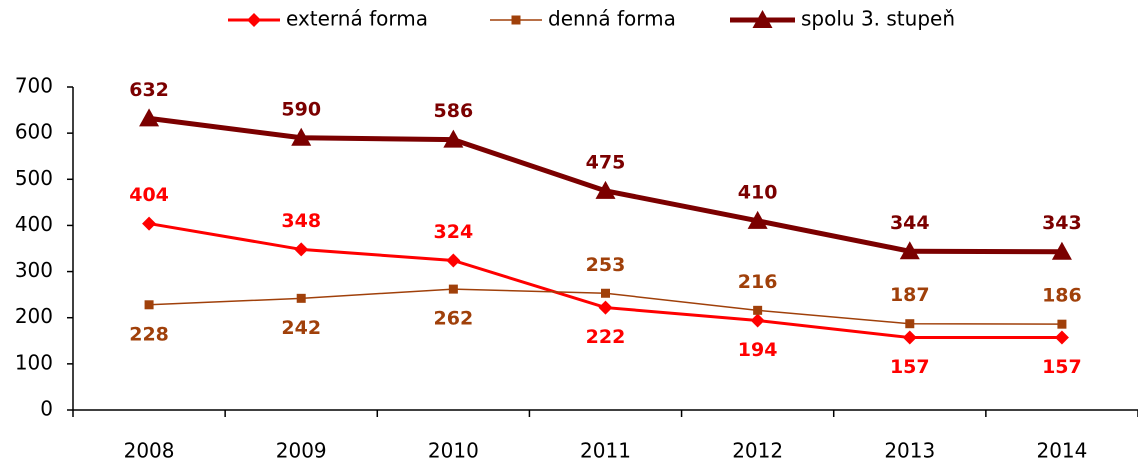 The image size is (1138, 468). I want to click on data-label: 194, so click(758, 350).